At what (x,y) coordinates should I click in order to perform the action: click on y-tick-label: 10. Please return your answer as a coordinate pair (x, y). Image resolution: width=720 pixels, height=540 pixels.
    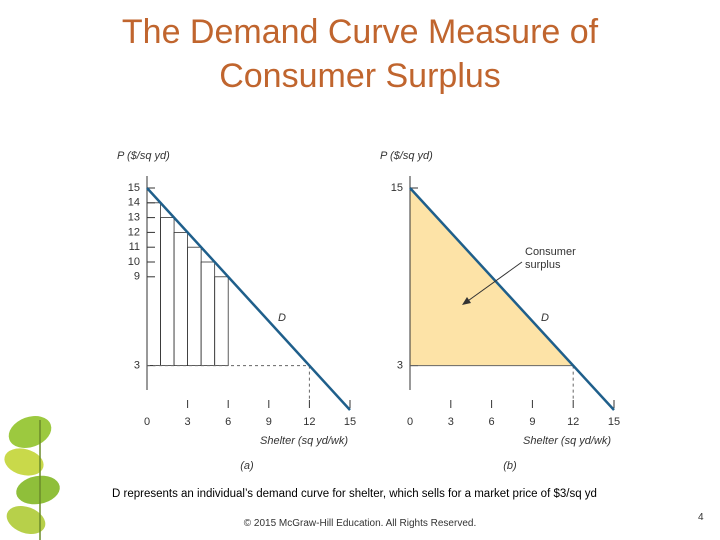
    Looking at the image, I should click on (134, 262).